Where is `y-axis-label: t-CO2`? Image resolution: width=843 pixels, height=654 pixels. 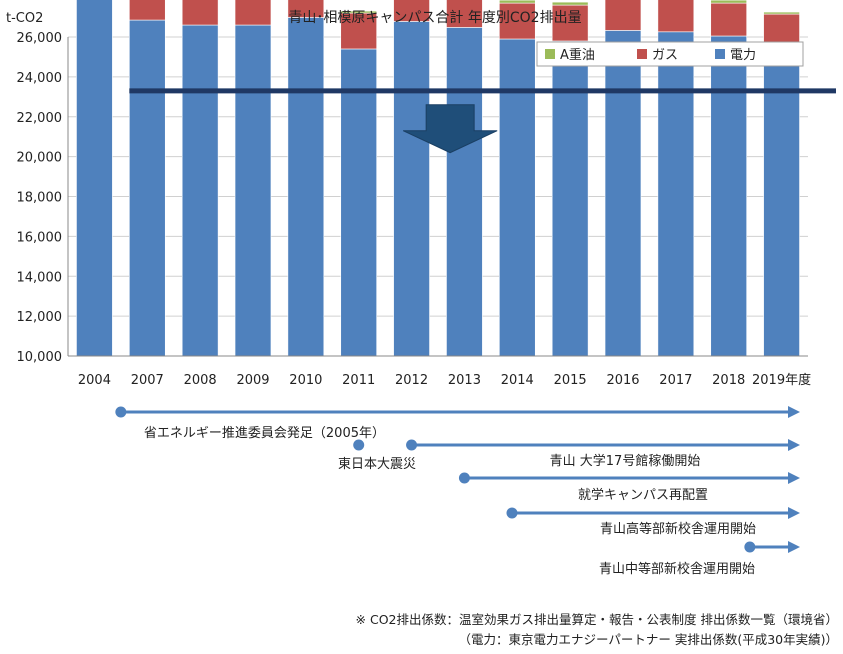 y-axis-label: t-CO2 is located at coordinates (24, 18).